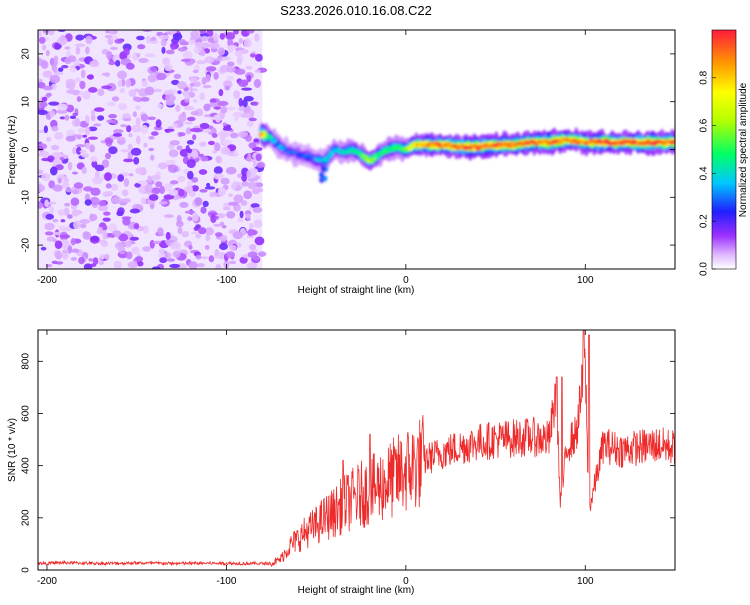 This screenshot has height=605, width=750. What do you see at coordinates (406, 581) in the screenshot?
I see `x-tick-label: 0` at bounding box center [406, 581].